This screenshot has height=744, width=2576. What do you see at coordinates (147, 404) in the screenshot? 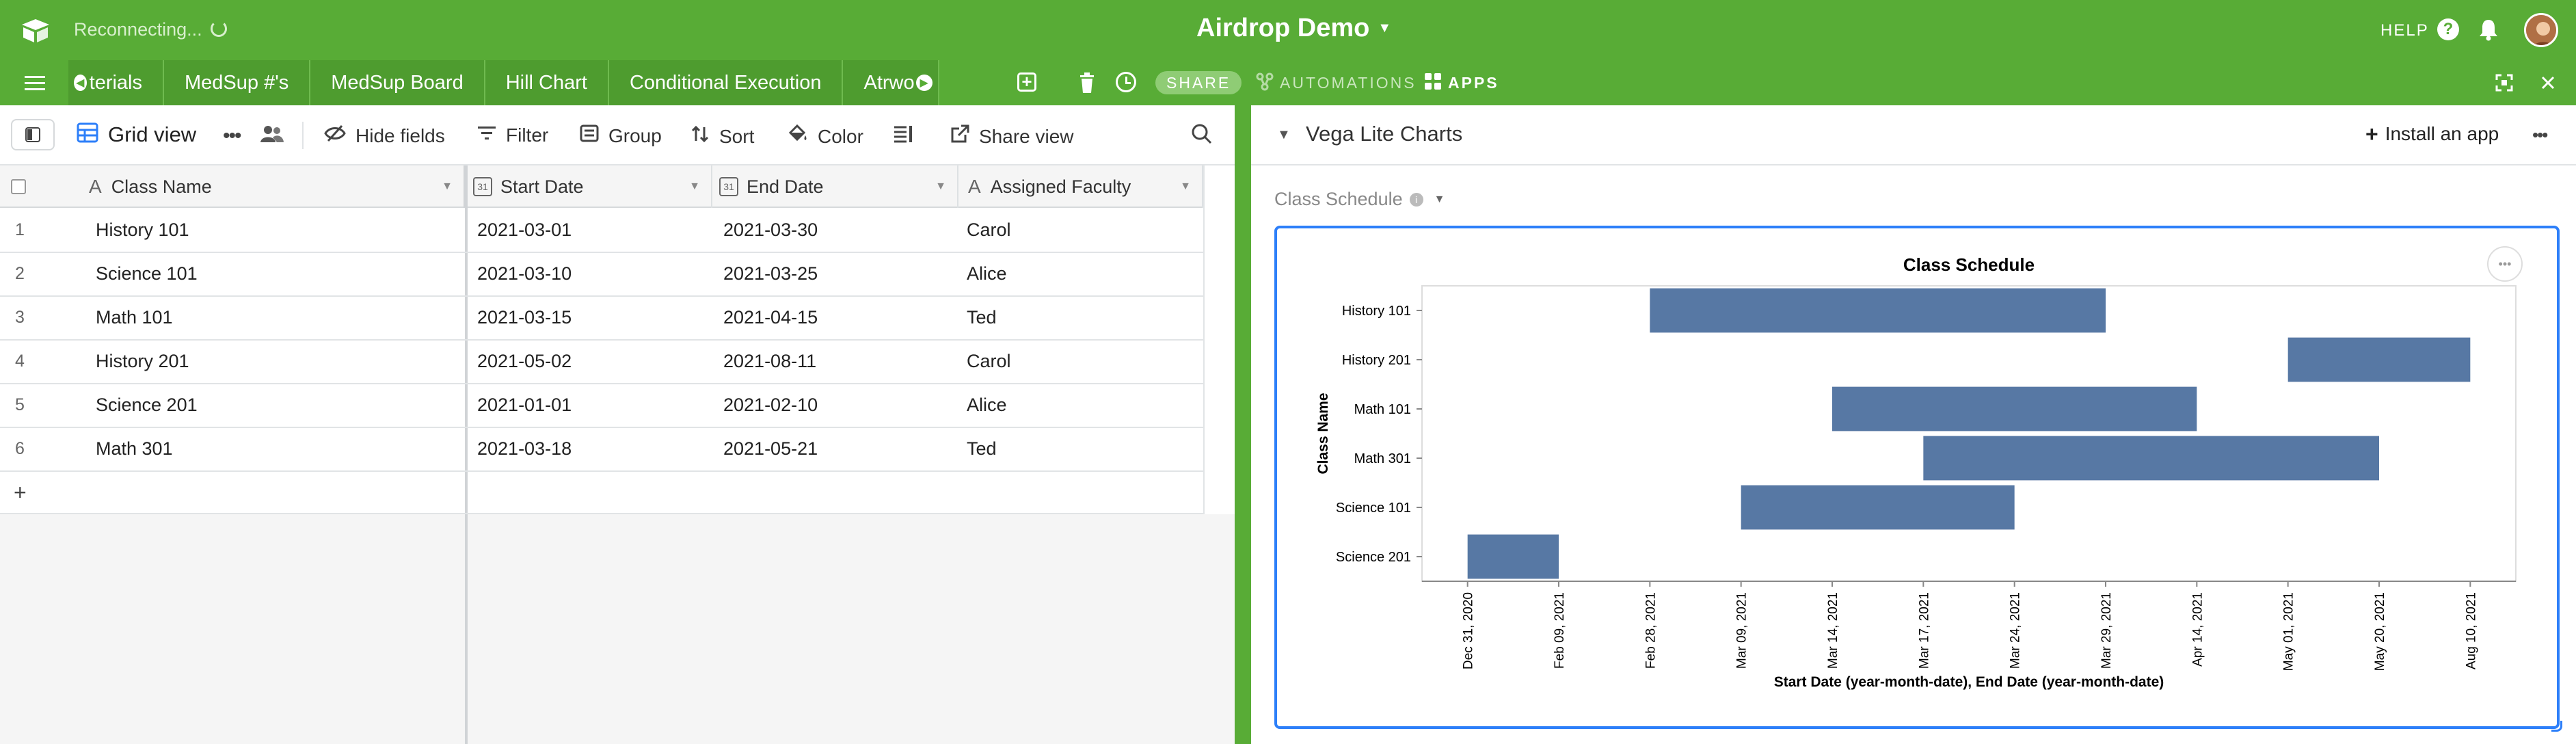
I see `cell-class-name: Science 201` at bounding box center [147, 404].